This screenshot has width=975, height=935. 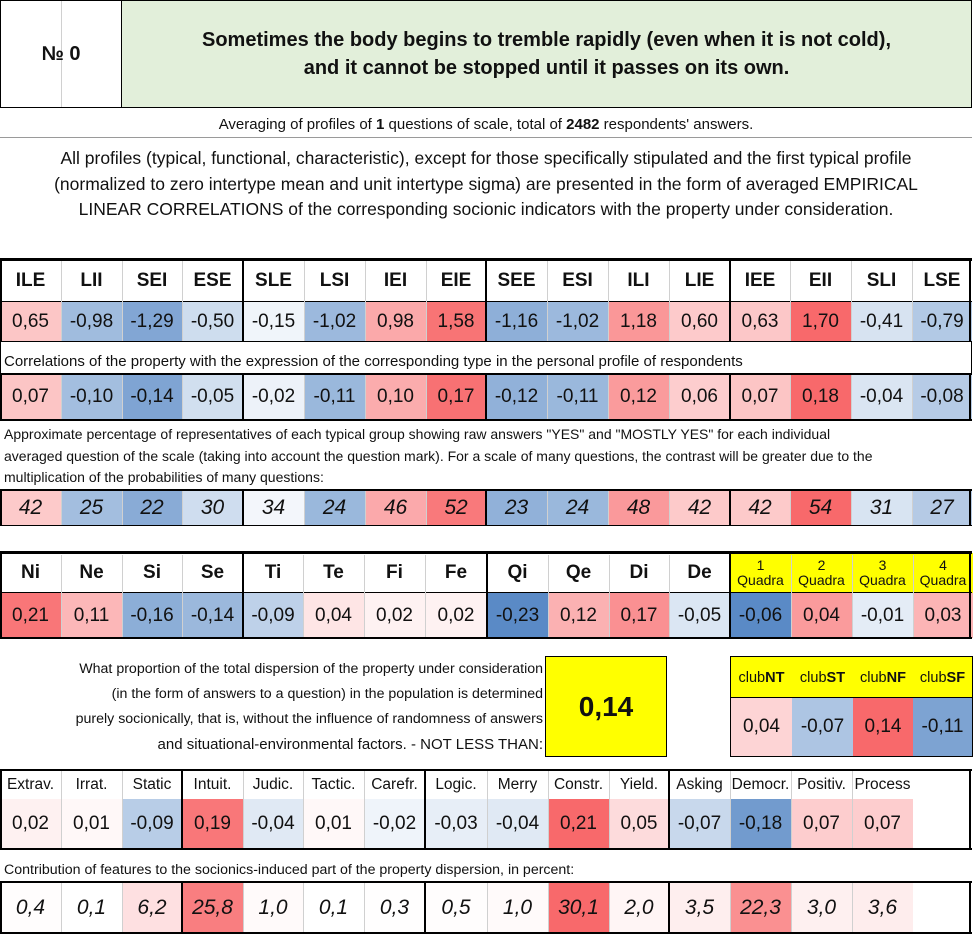 What do you see at coordinates (212, 823) in the screenshot?
I see `trait-value: 0,19` at bounding box center [212, 823].